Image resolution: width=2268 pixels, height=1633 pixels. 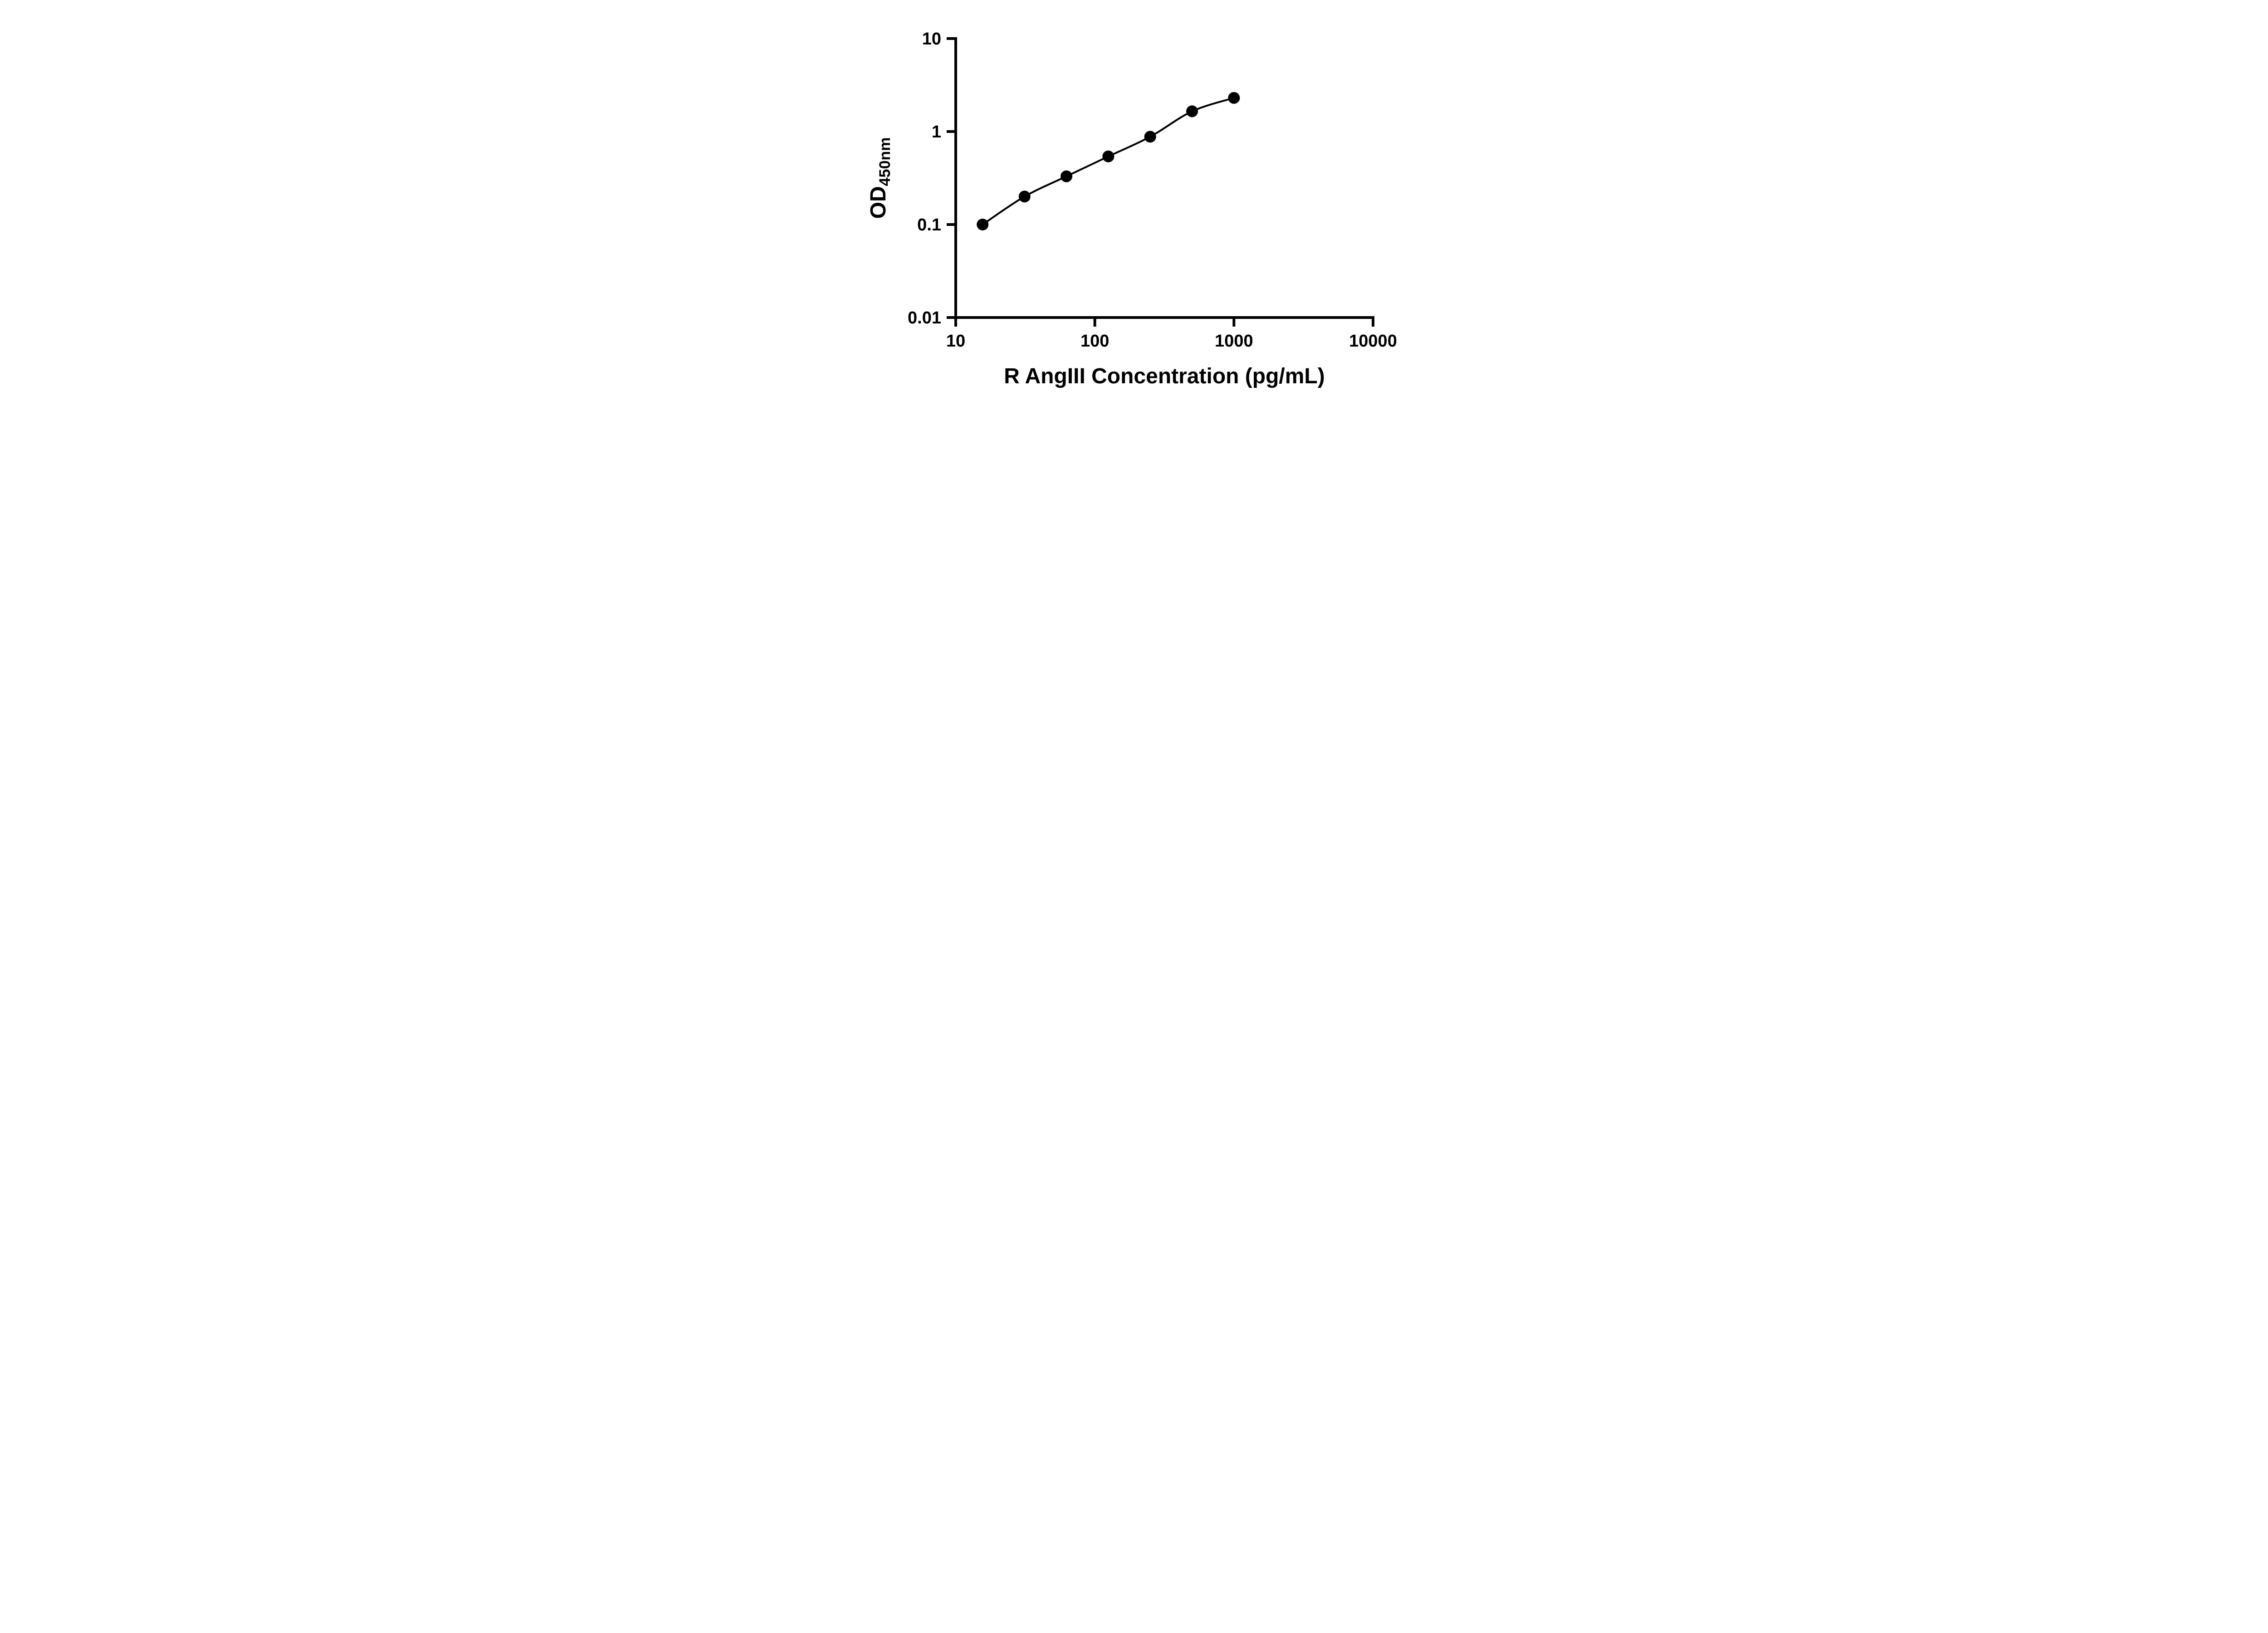 What do you see at coordinates (878, 202) in the screenshot?
I see `y-axis-title-main: OD` at bounding box center [878, 202].